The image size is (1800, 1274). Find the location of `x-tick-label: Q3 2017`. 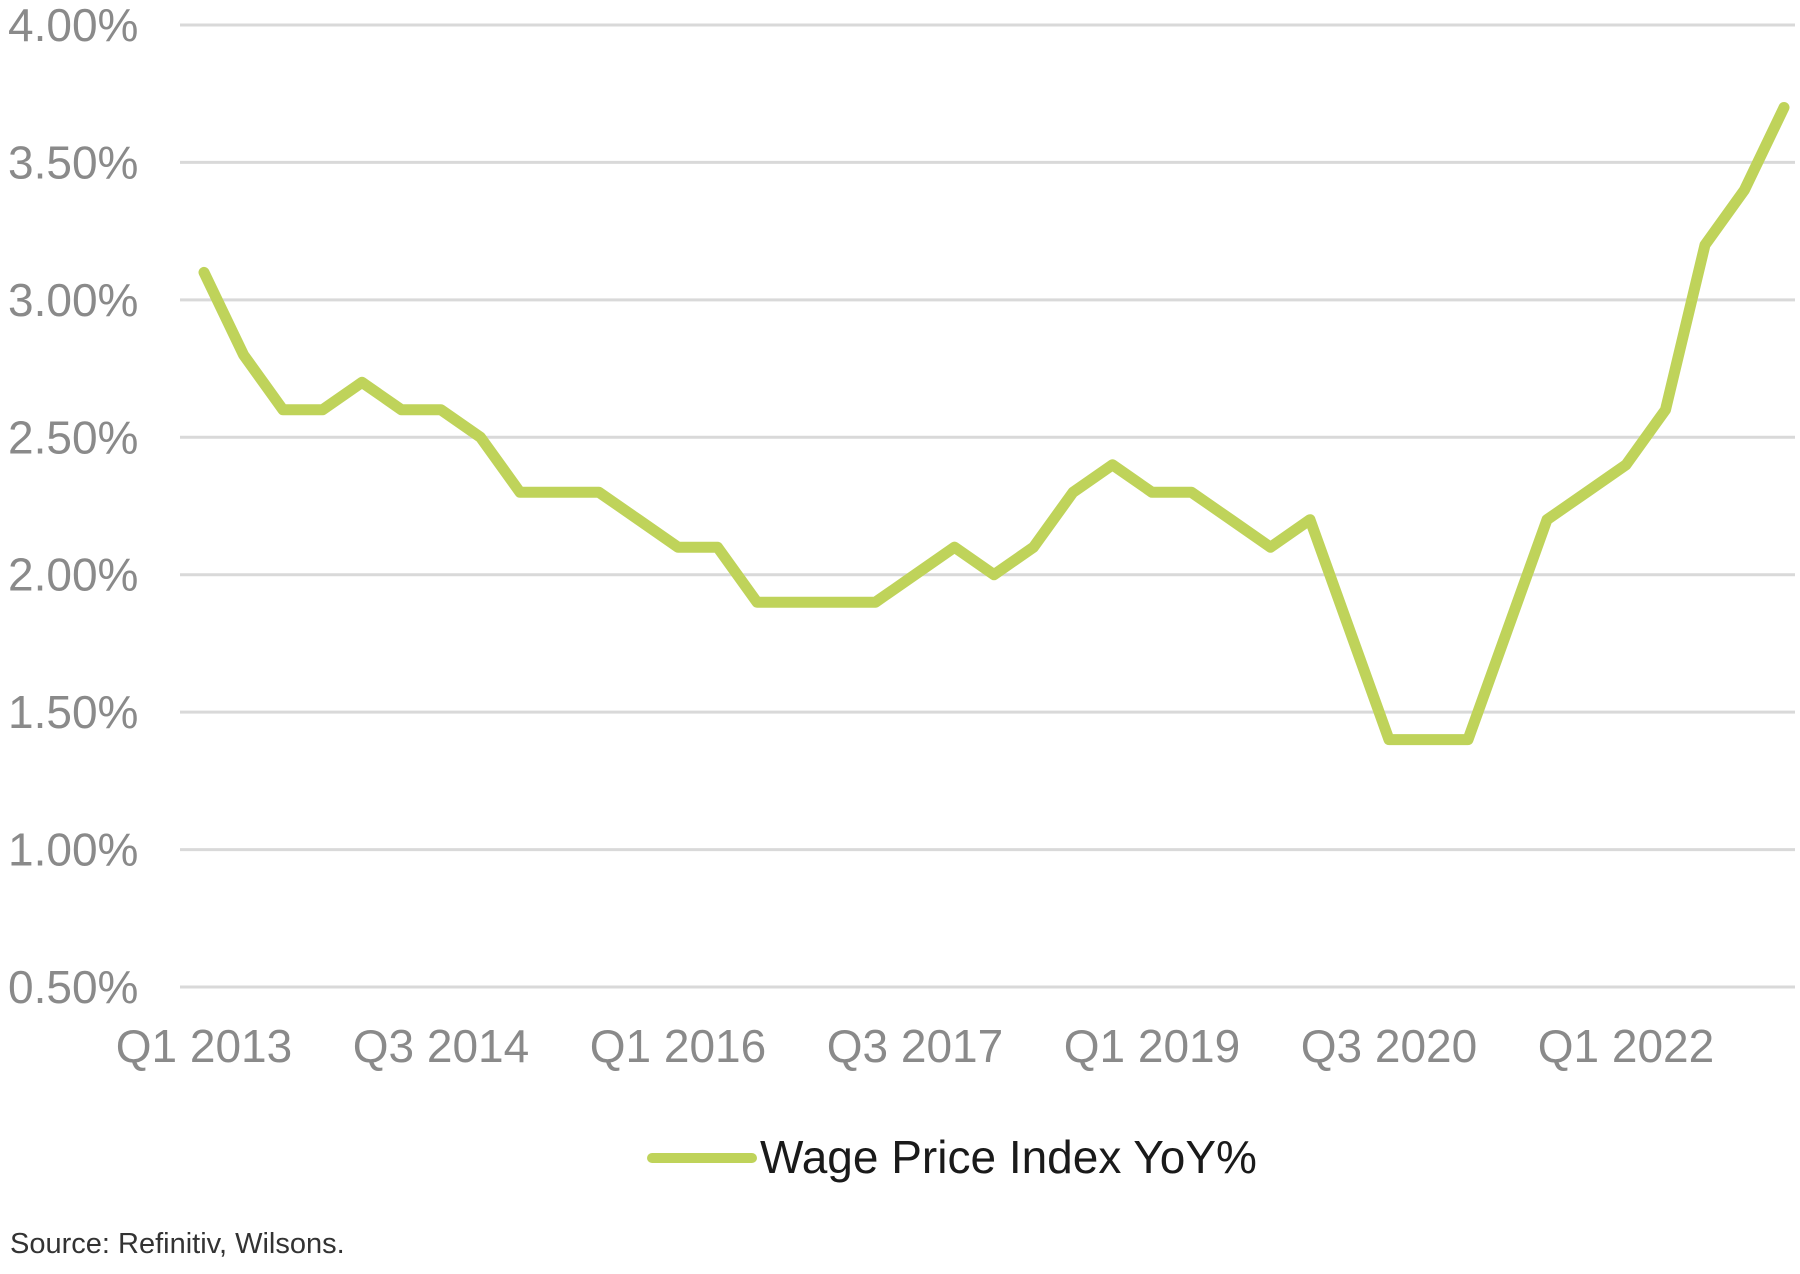

x-tick-label: Q3 2017 is located at coordinates (915, 1046).